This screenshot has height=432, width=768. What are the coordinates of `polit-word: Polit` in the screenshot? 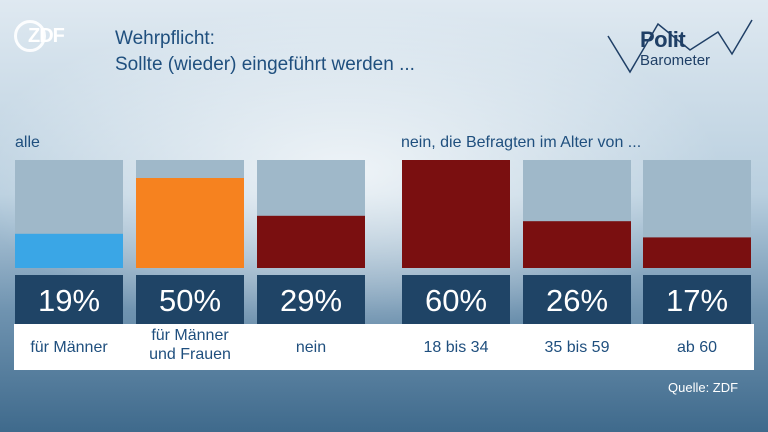 It's located at (663, 39).